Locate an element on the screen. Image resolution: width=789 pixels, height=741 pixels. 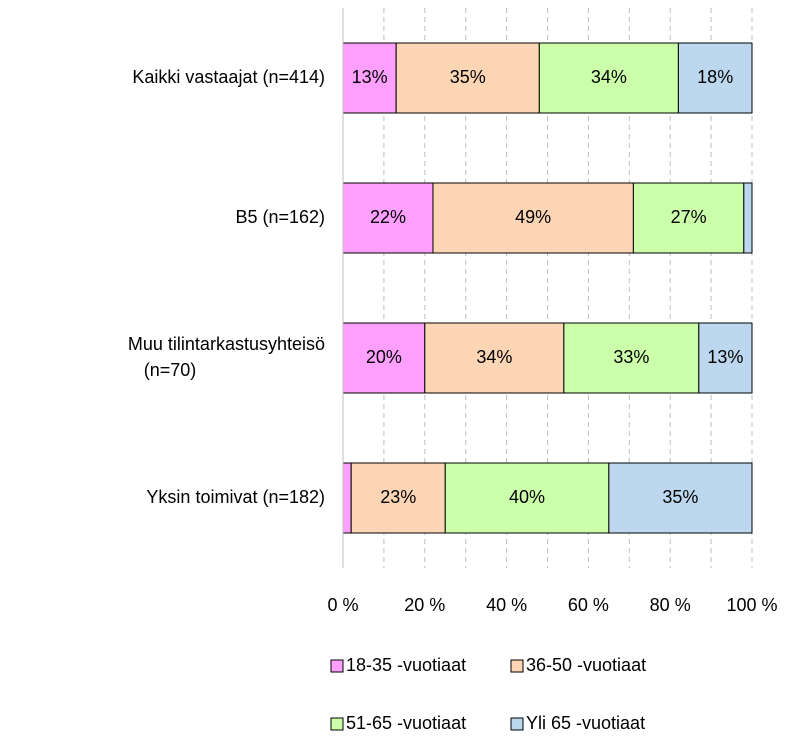
data-label: 20% is located at coordinates (384, 357).